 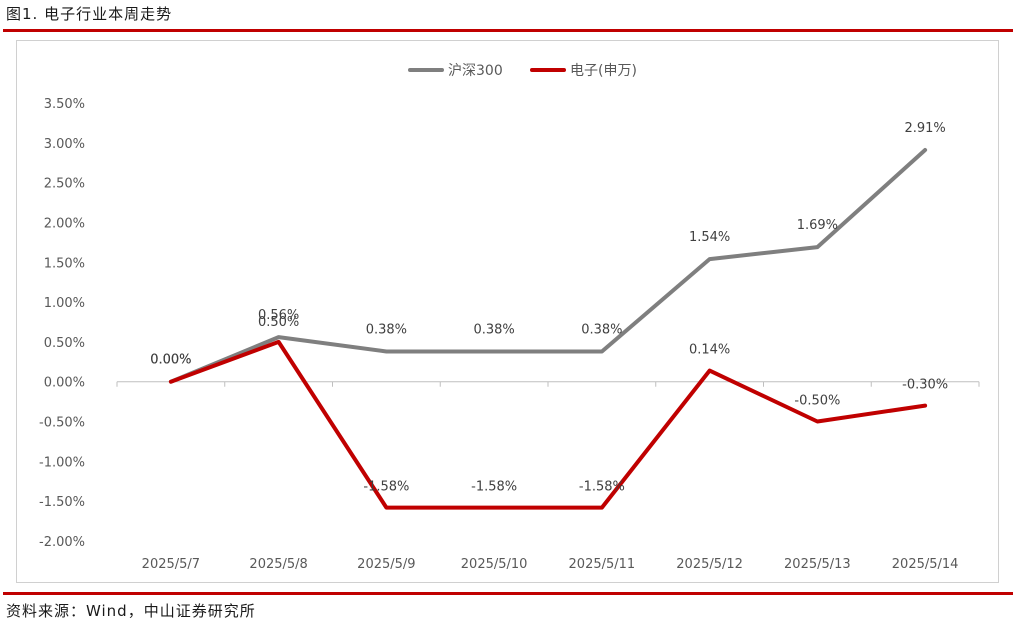 I want to click on source-note: 资料来源：Wind，中山证券研究所, so click(x=131, y=611).